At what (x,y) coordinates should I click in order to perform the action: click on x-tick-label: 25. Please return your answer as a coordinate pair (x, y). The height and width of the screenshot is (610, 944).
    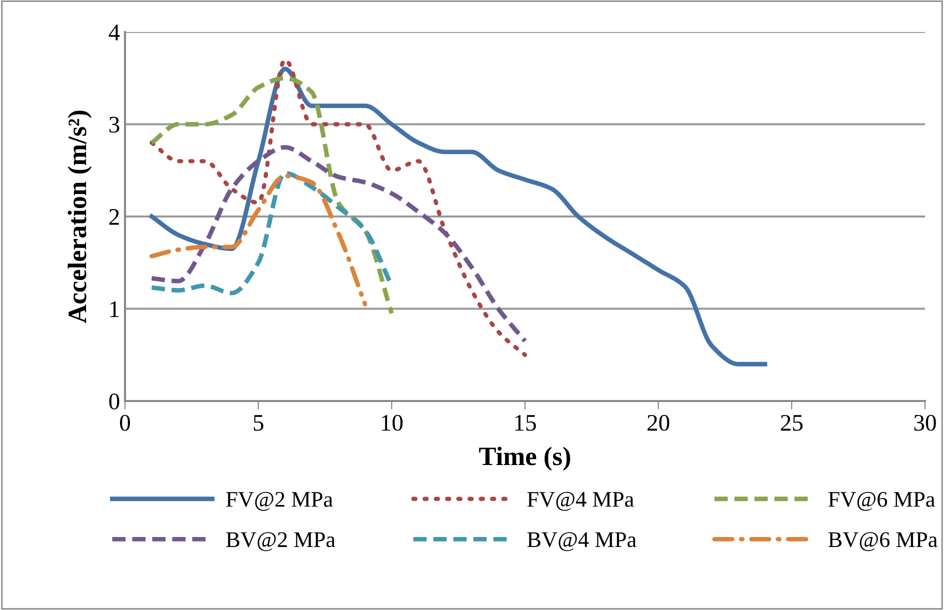
    Looking at the image, I should click on (791, 422).